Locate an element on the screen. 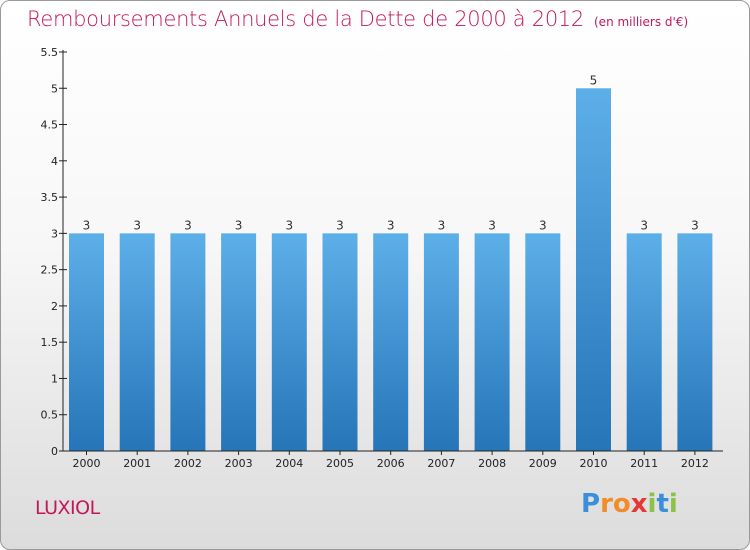 The width and height of the screenshot is (750, 550). x-tick-label-2012: 2012 is located at coordinates (695, 463).